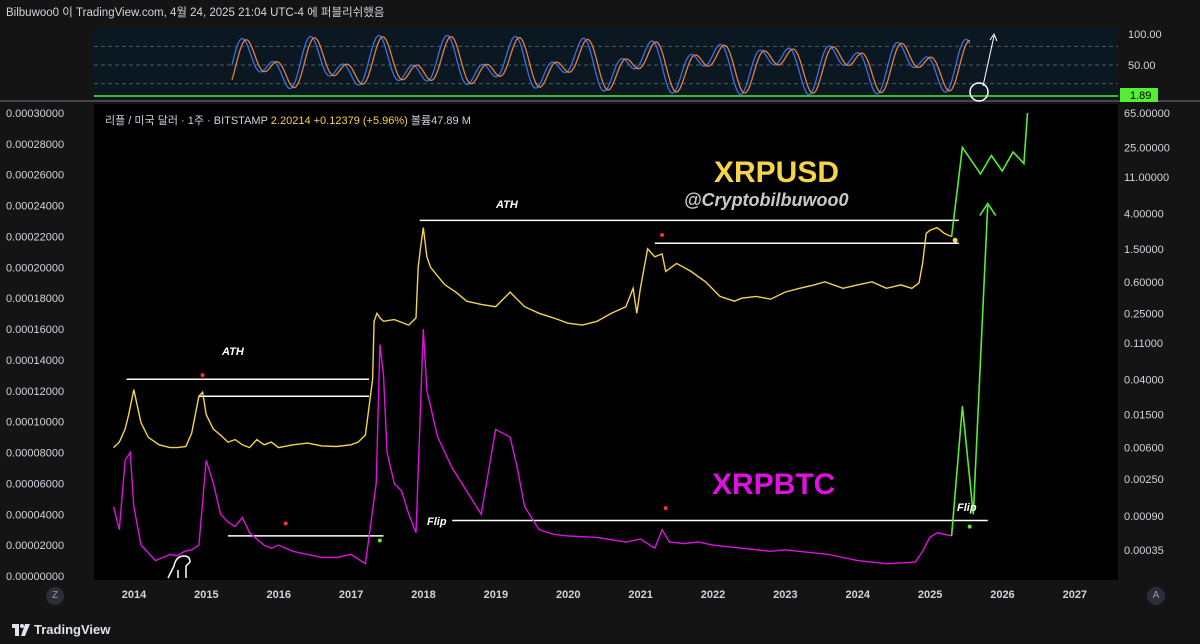  I want to click on oscillator-value-label: 1.89, so click(1140, 96).